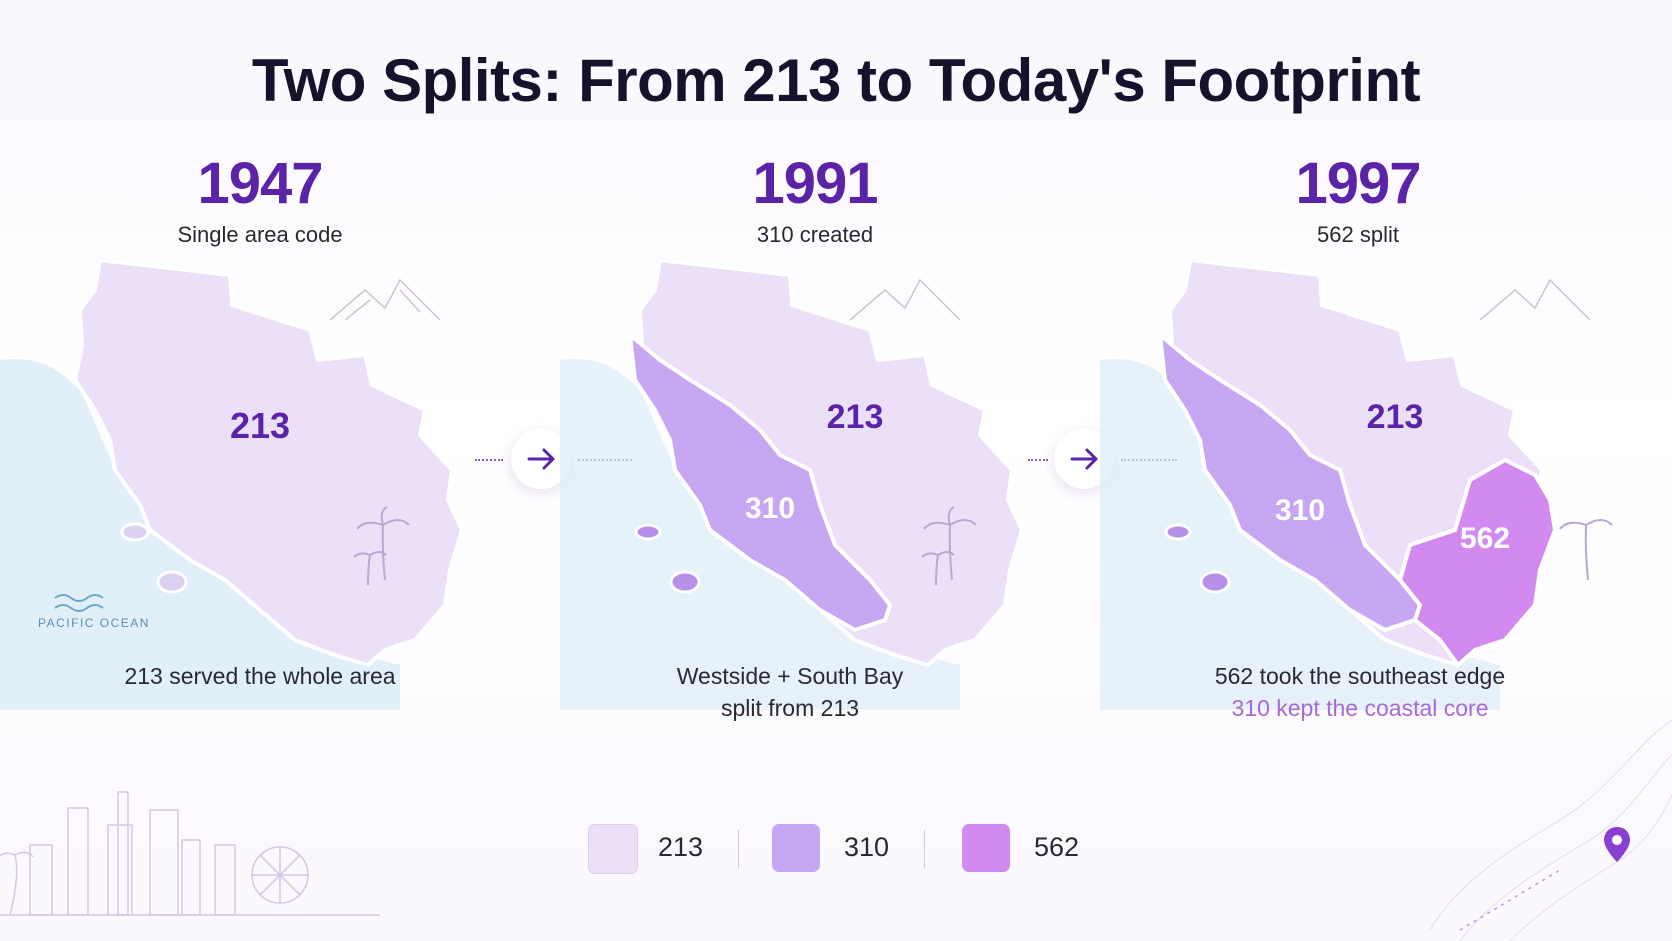 The width and height of the screenshot is (1672, 941). I want to click on map-1991: 213 310, so click(792, 485).